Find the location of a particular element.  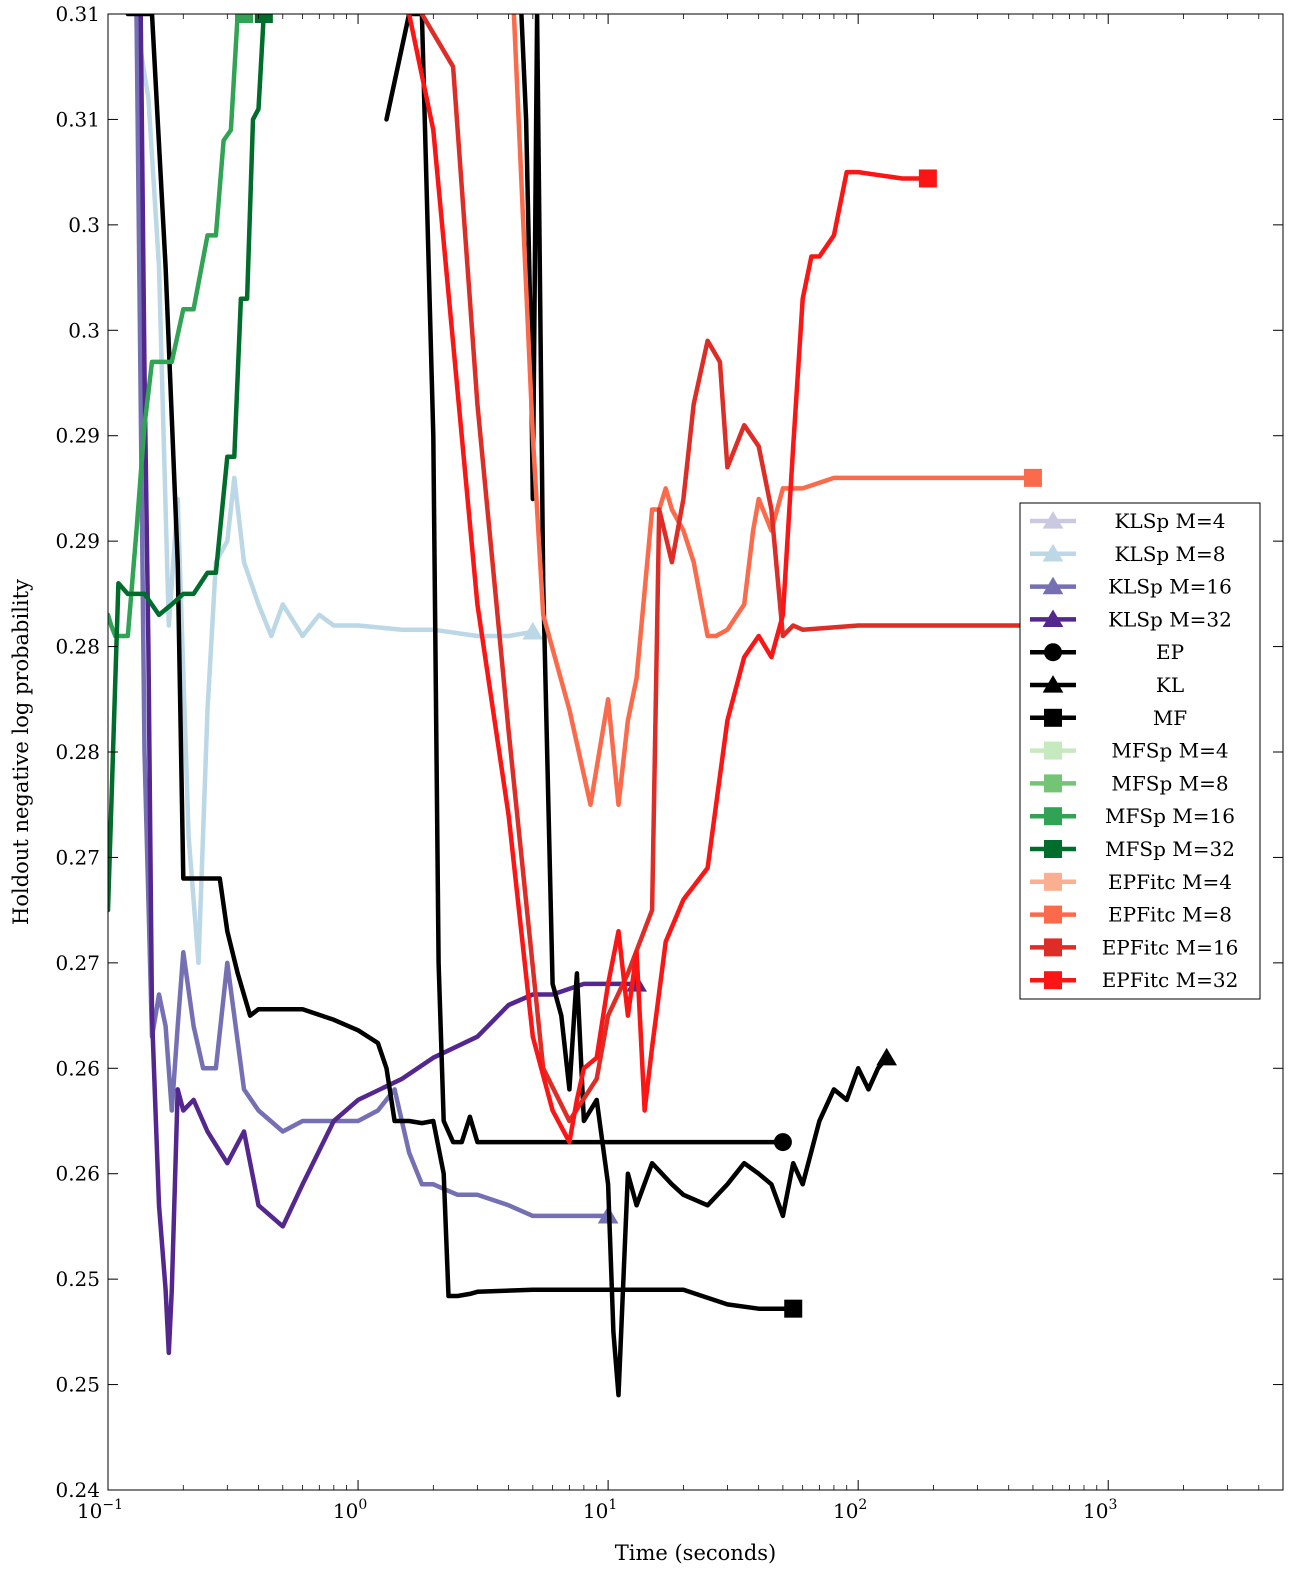

legend-item: KLSp M=32 is located at coordinates (1131, 619).